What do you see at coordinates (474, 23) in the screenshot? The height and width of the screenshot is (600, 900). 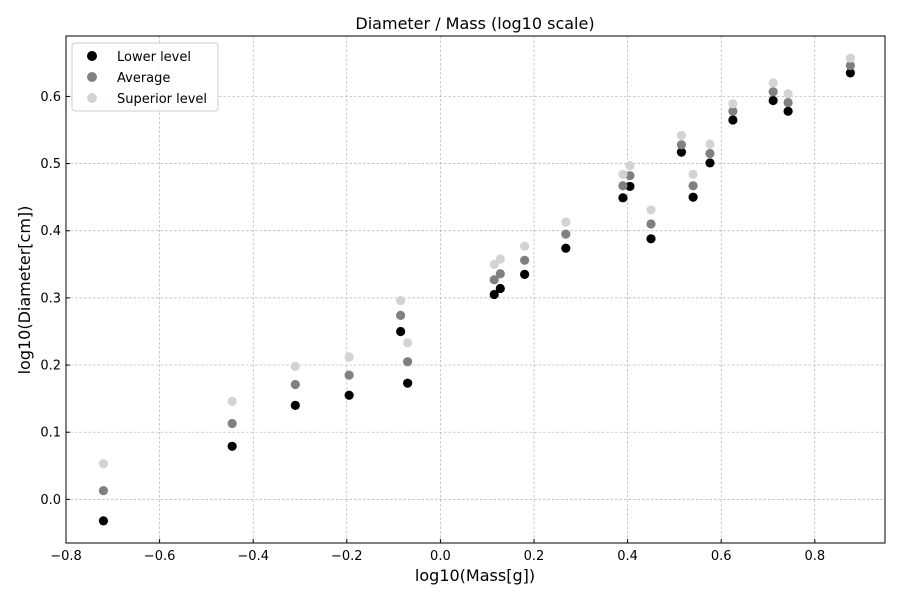 I see `chart-title: Diameter / Mass (log10 scale)` at bounding box center [474, 23].